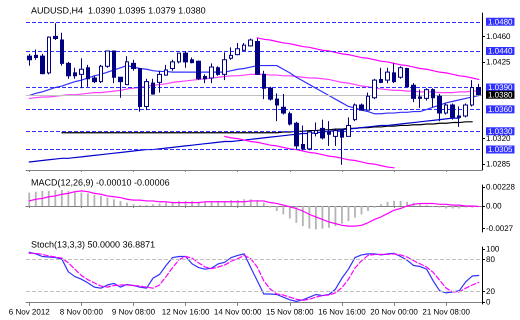 The height and width of the screenshot is (320, 520). What do you see at coordinates (494, 205) in the screenshot?
I see `y-tick-label: 0.00` at bounding box center [494, 205].